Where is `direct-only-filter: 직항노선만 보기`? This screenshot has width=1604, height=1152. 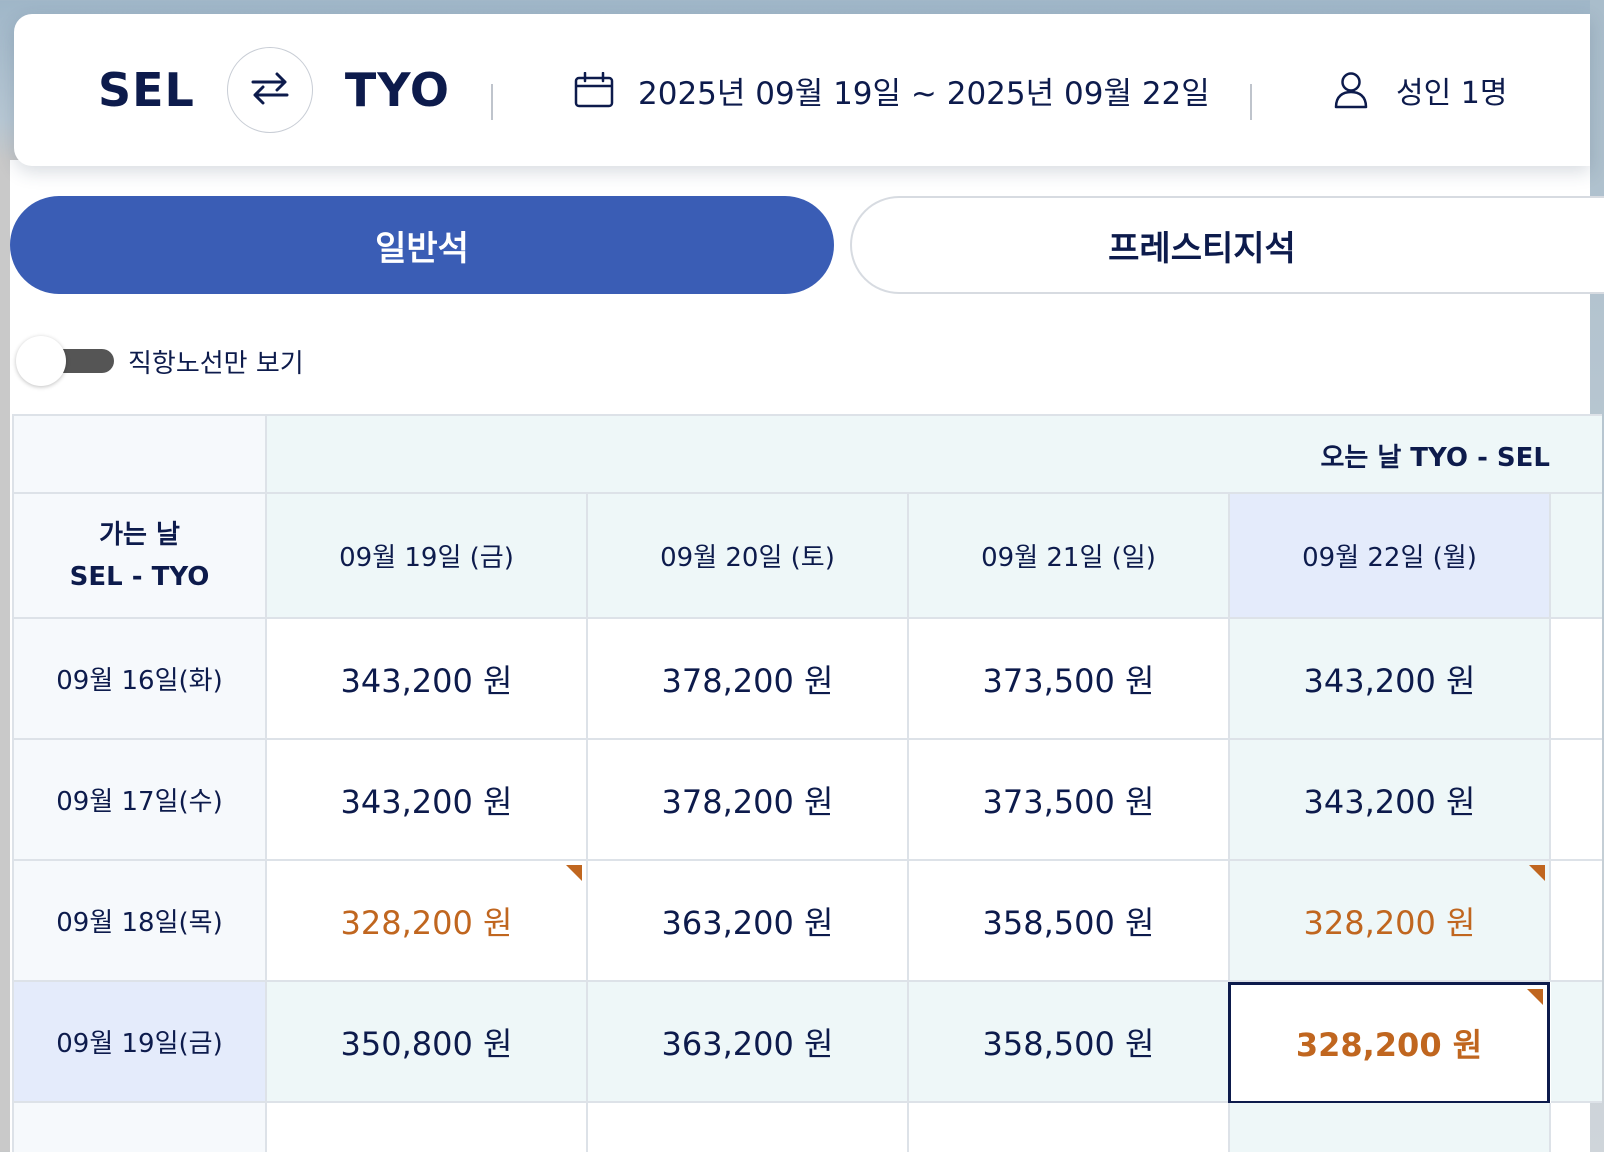 direct-only-filter: 직항노선만 보기 is located at coordinates (160, 361).